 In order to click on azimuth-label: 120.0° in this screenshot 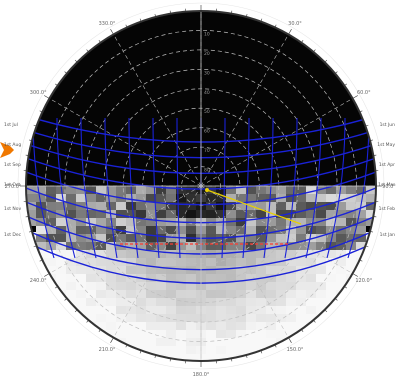, I will do `click(363, 281)`.